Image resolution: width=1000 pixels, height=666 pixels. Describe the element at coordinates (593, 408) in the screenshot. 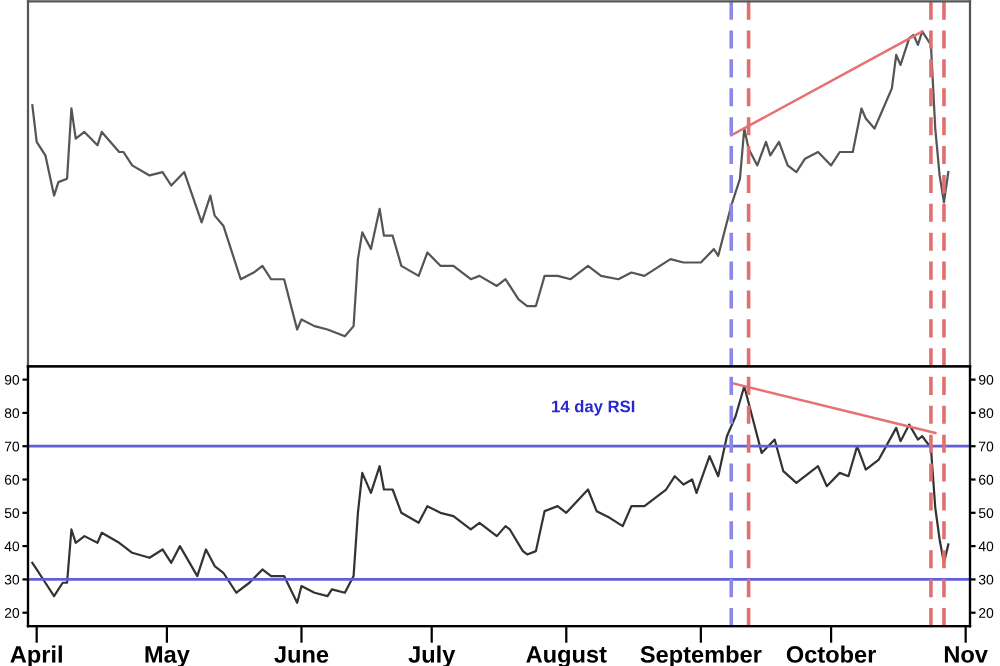

I see `annotation: 14 day RSI` at that location.